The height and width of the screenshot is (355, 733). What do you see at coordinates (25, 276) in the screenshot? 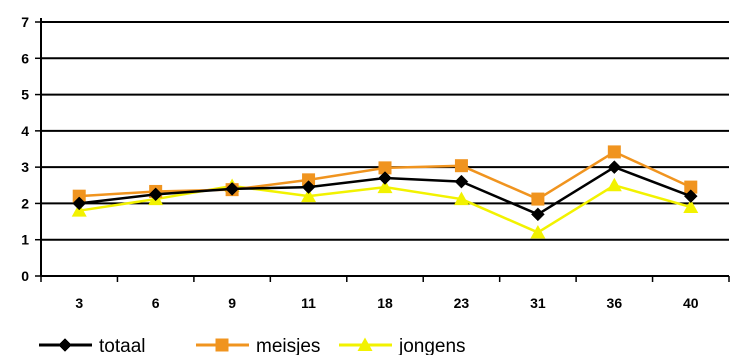
I see `y-tick-label-0: 0` at bounding box center [25, 276].